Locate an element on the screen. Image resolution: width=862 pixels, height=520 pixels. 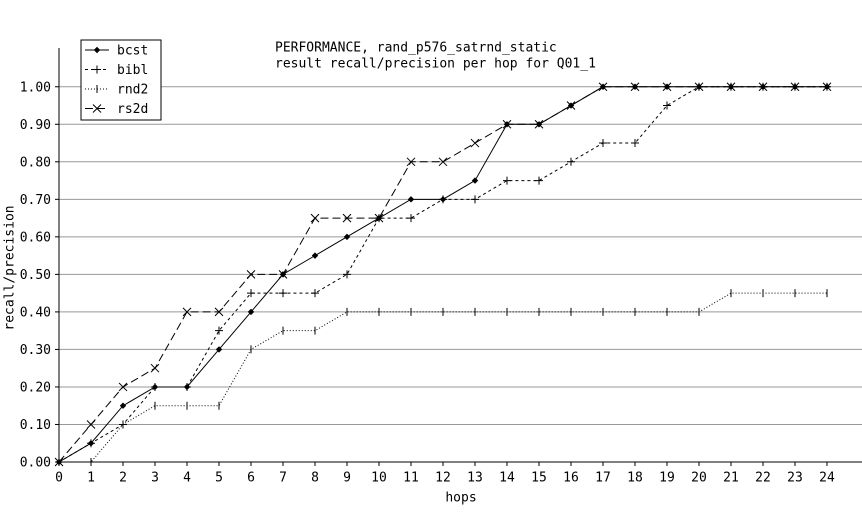
legend-label: rnd2 is located at coordinates (132, 90).